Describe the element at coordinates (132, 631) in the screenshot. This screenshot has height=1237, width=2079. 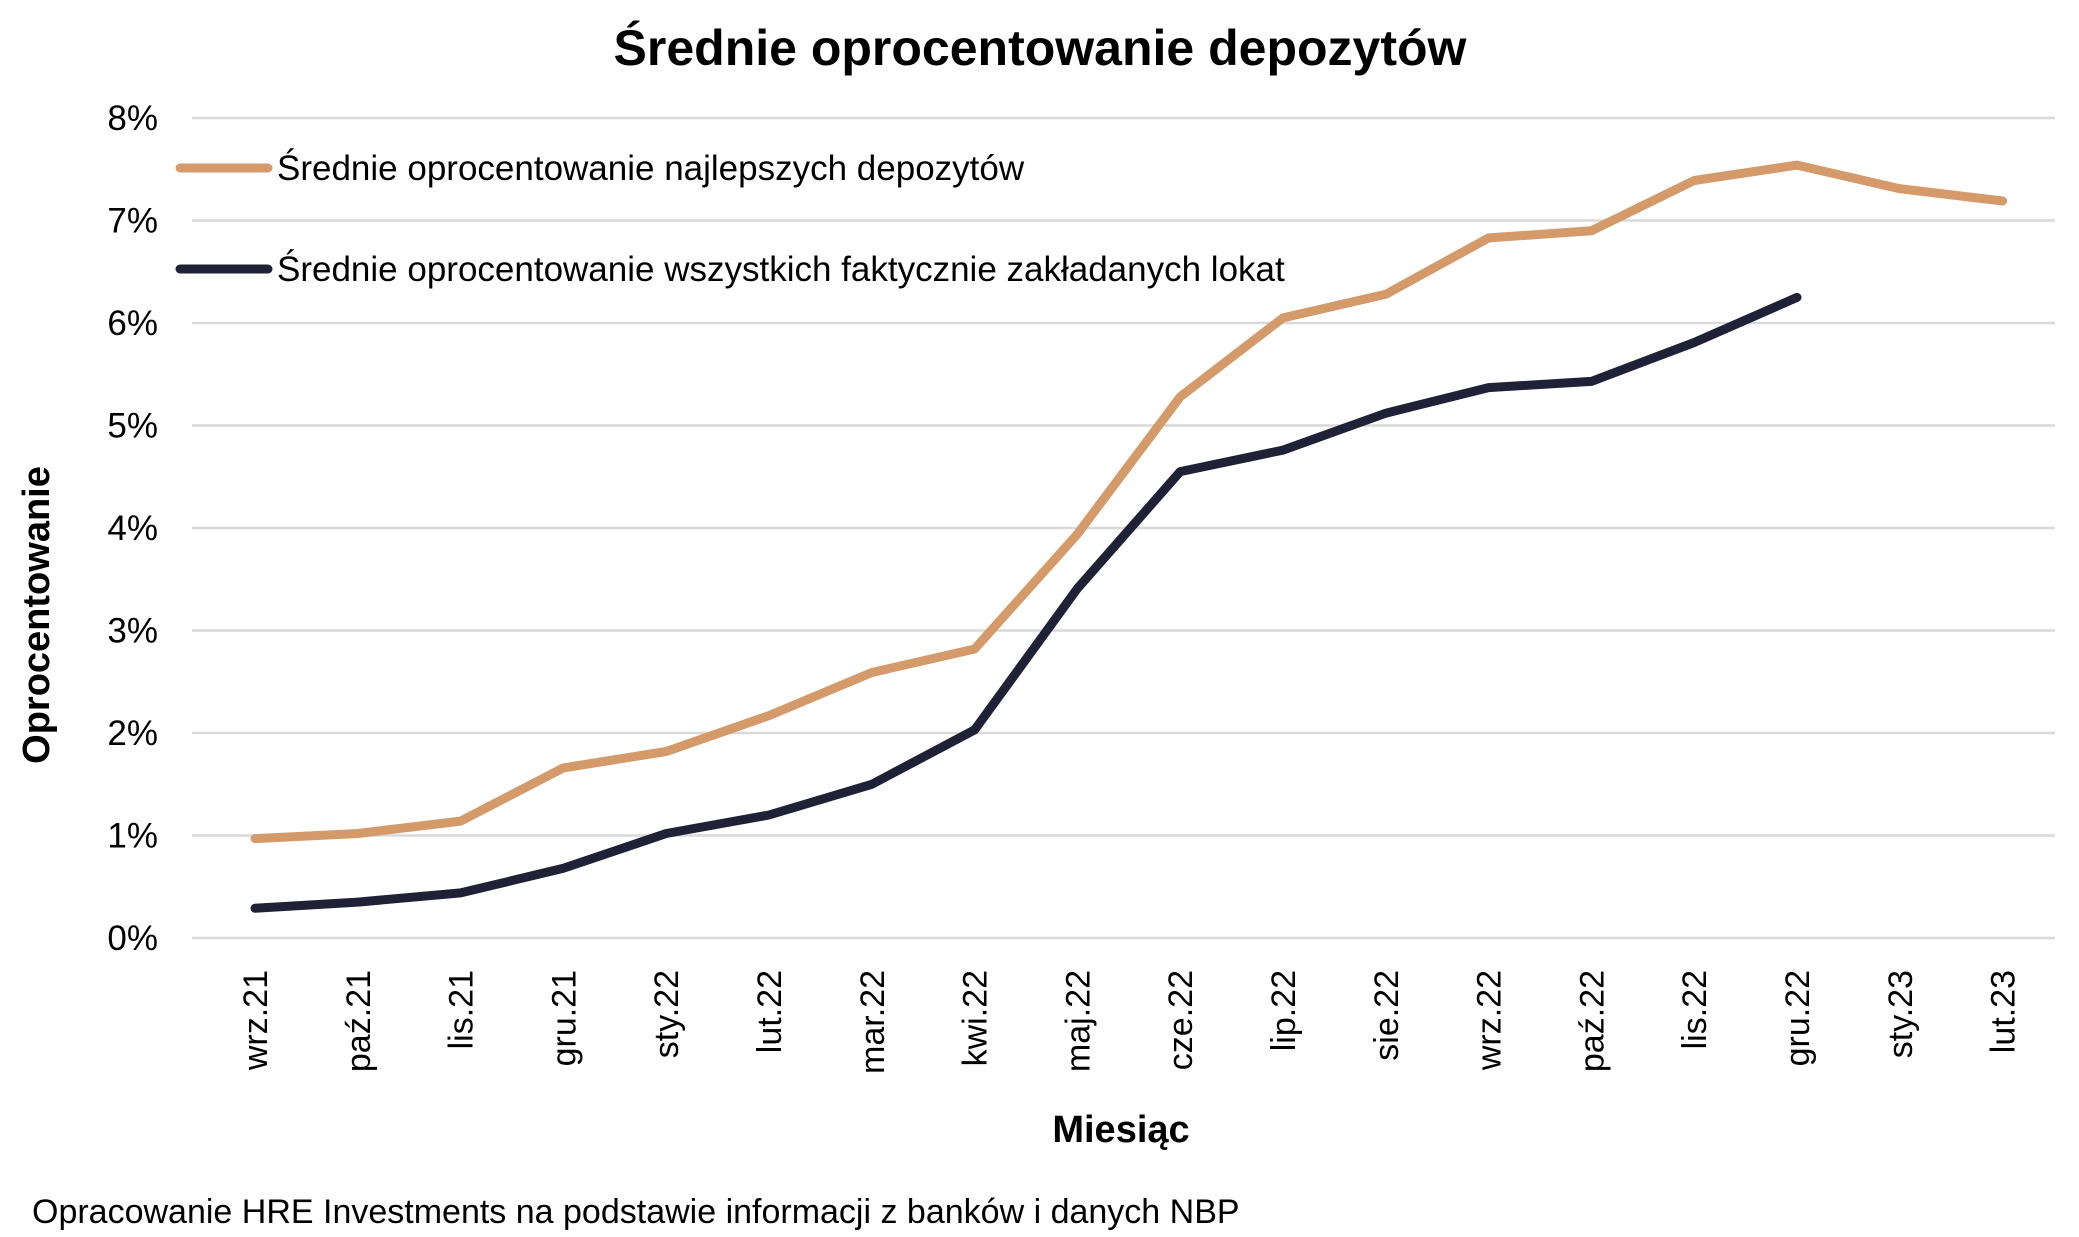
I see `y-tick-label: 3%` at that location.